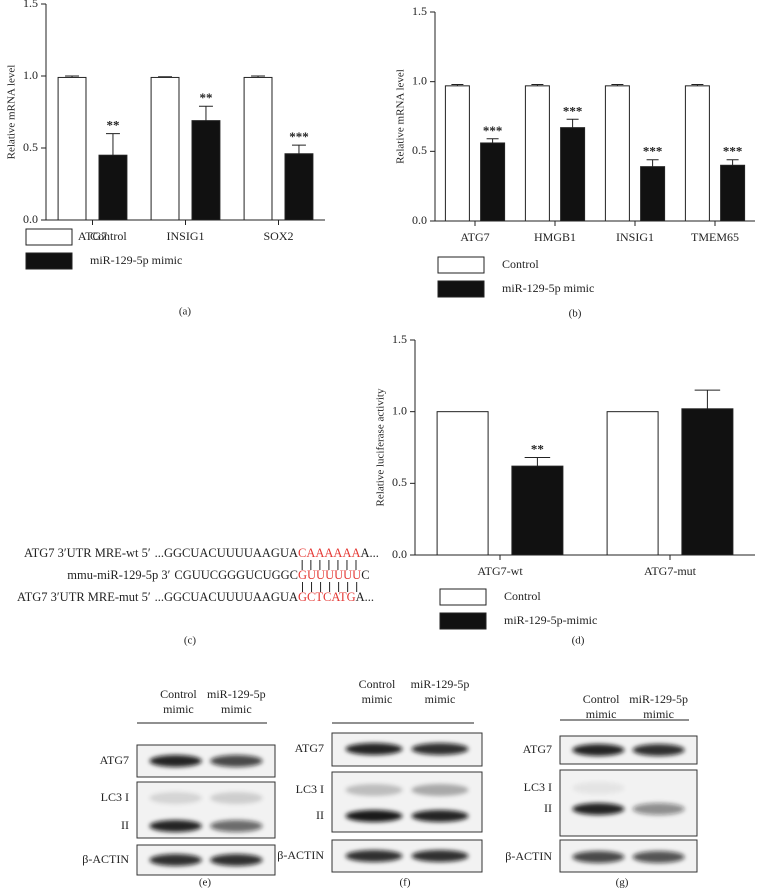  What do you see at coordinates (381, 447) in the screenshot?
I see `y-axis-label: Relative luciferase activity` at bounding box center [381, 447].